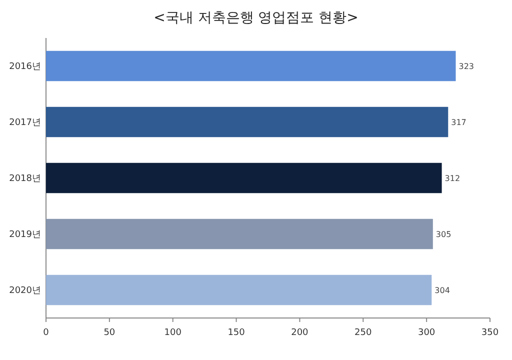  I want to click on x-tick-label: 300, so click(427, 333).